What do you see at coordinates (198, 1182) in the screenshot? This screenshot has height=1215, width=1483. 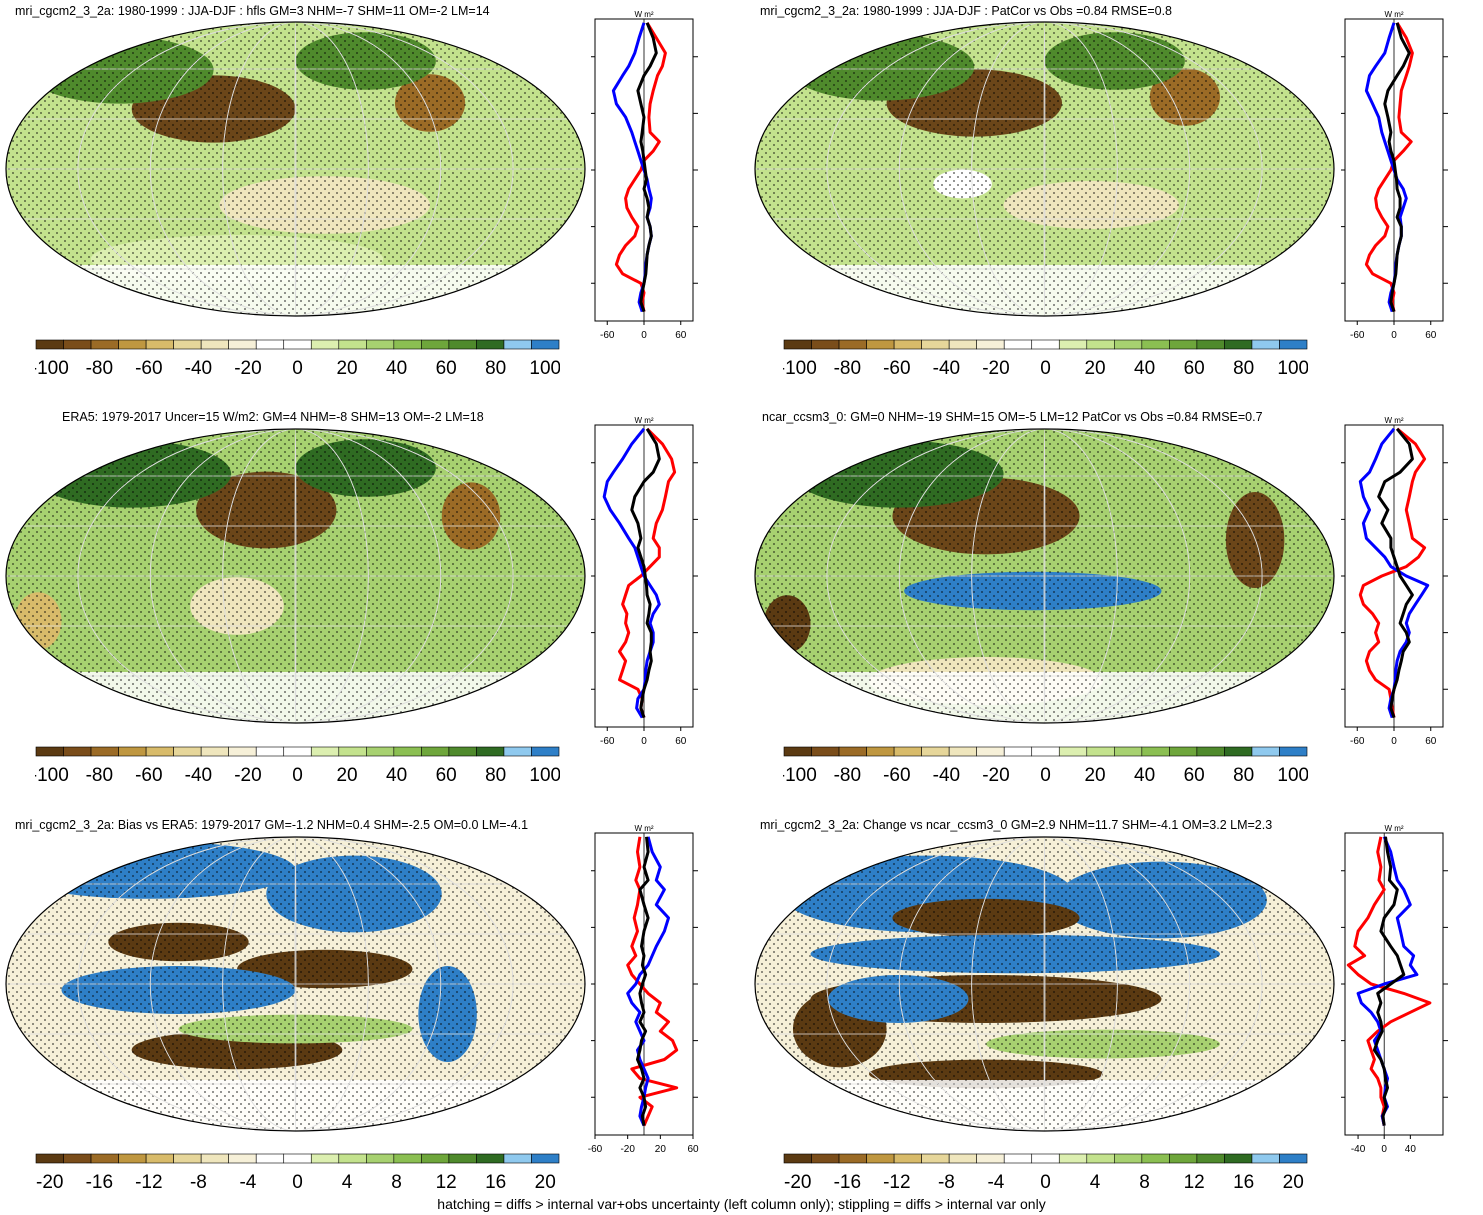 I see `colorbar-tick-label: -8` at bounding box center [198, 1182].